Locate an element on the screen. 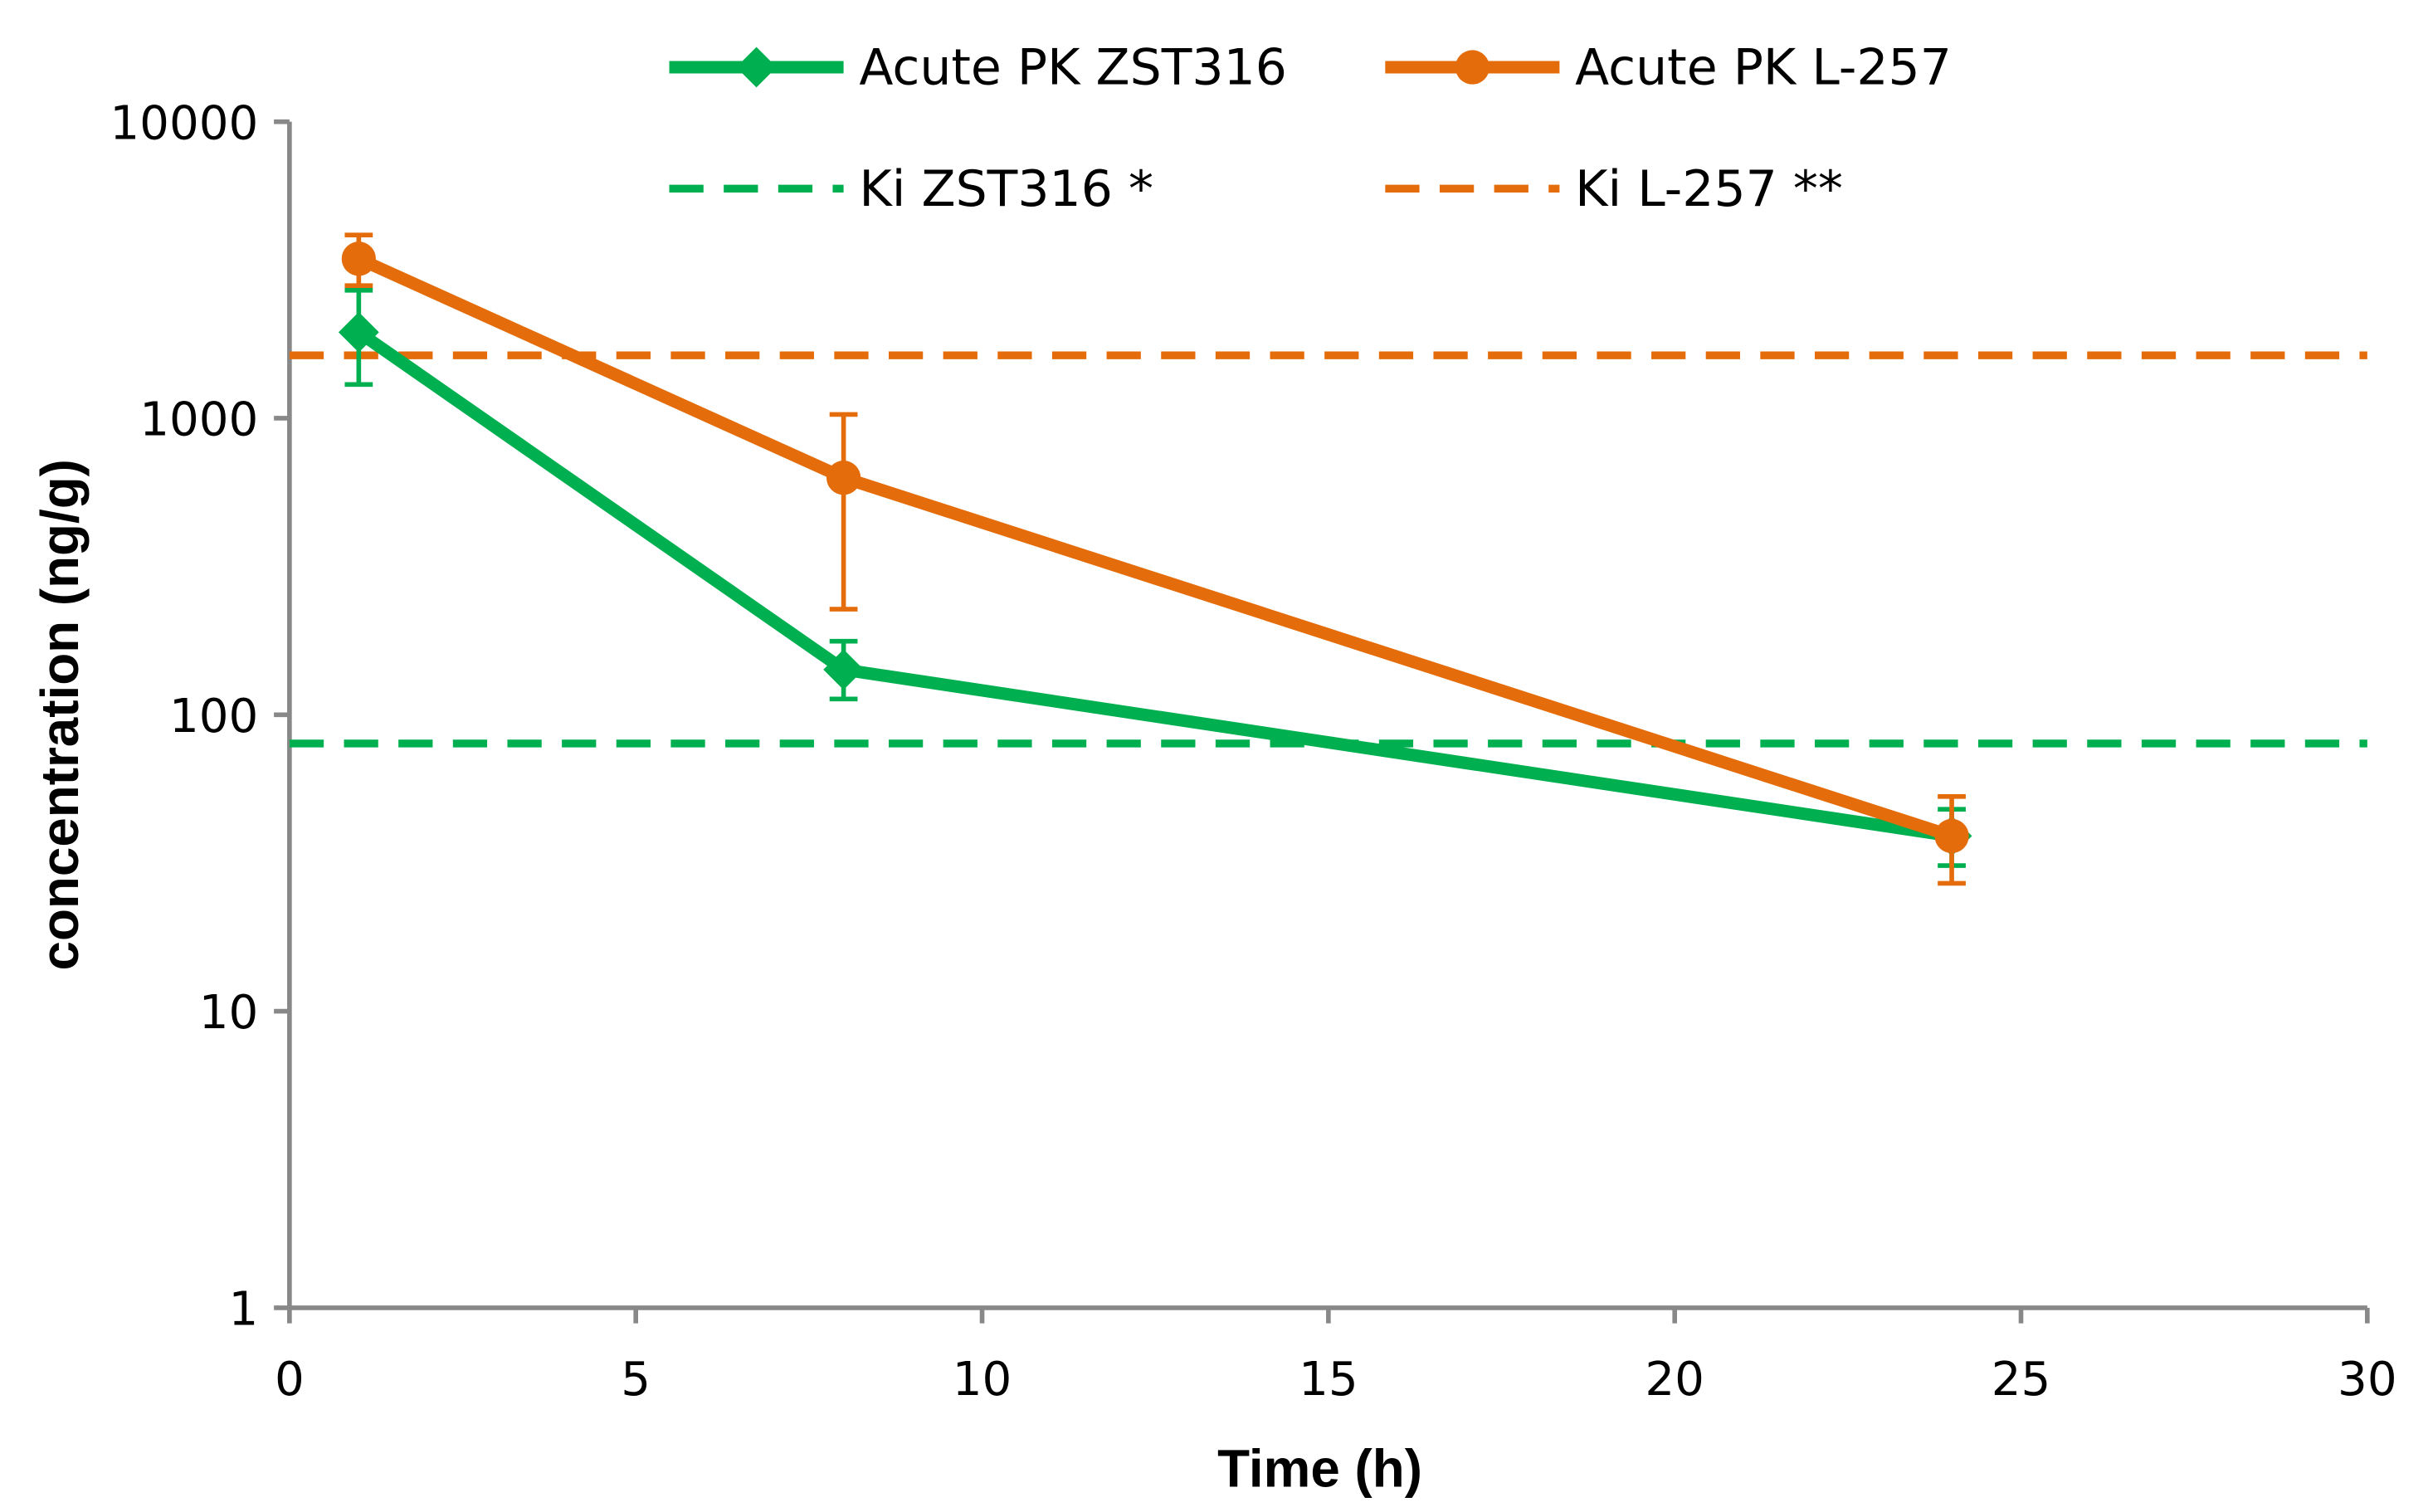 Image resolution: width=2428 pixels, height=1512 pixels. y-axis-label: concentration (ng/g) is located at coordinates (60, 714).